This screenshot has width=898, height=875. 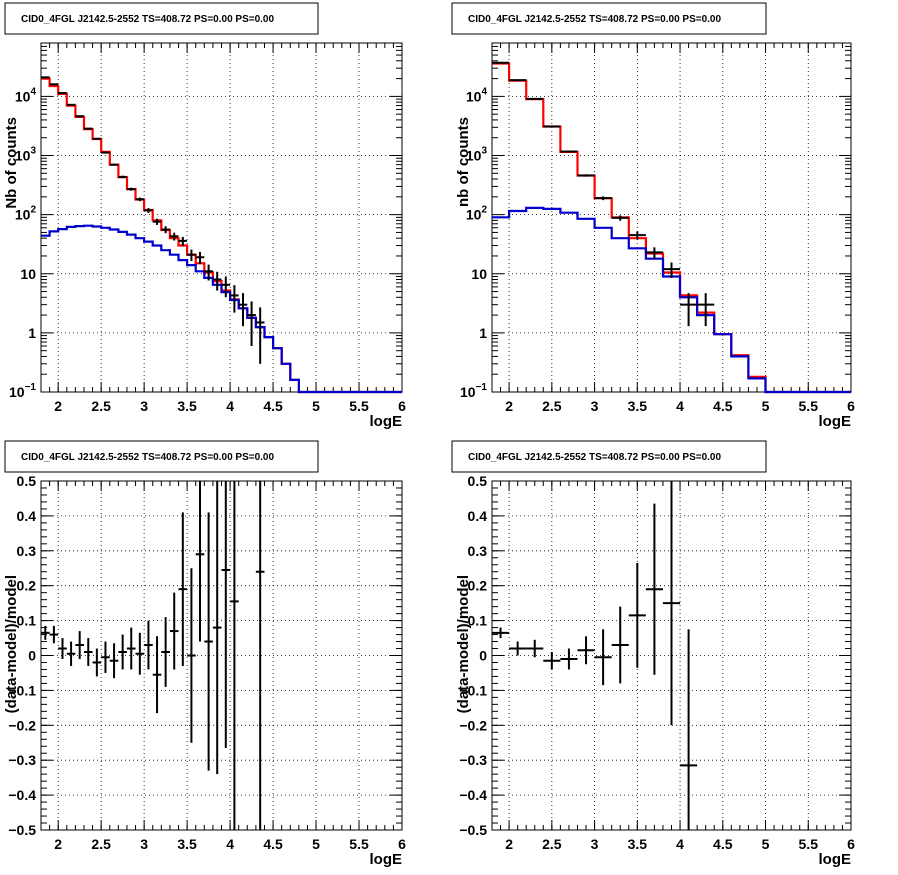 What do you see at coordinates (484, 210) in the screenshot?
I see `y-tick-exponent: 2` at bounding box center [484, 210].